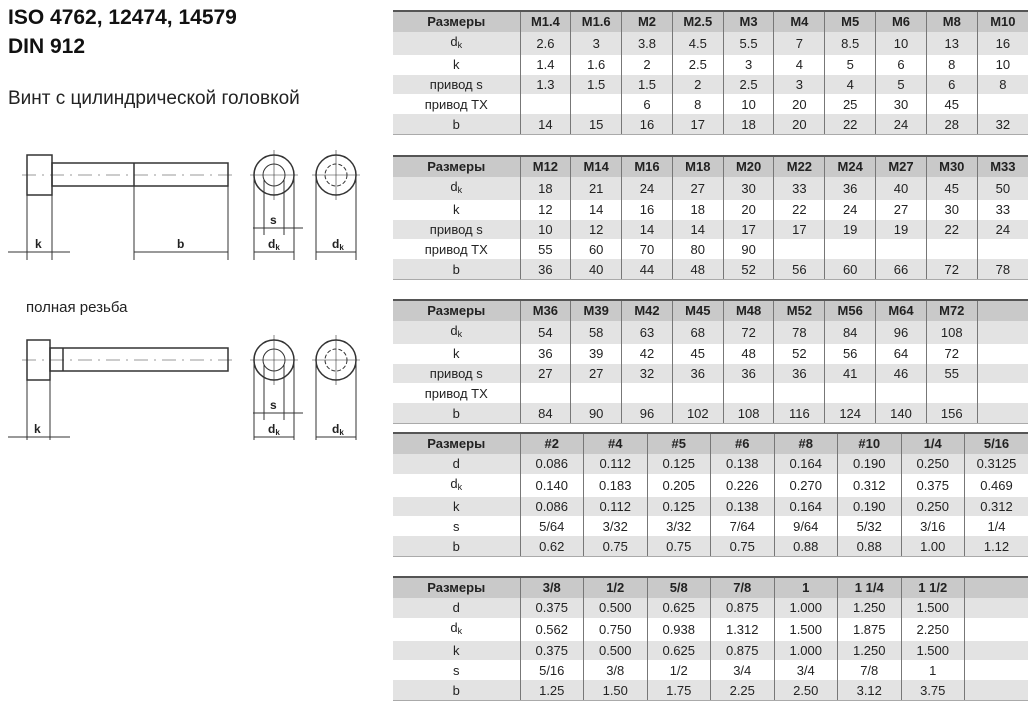 This screenshot has width=1034, height=703. I want to click on table-cell: 1.875, so click(869, 629).